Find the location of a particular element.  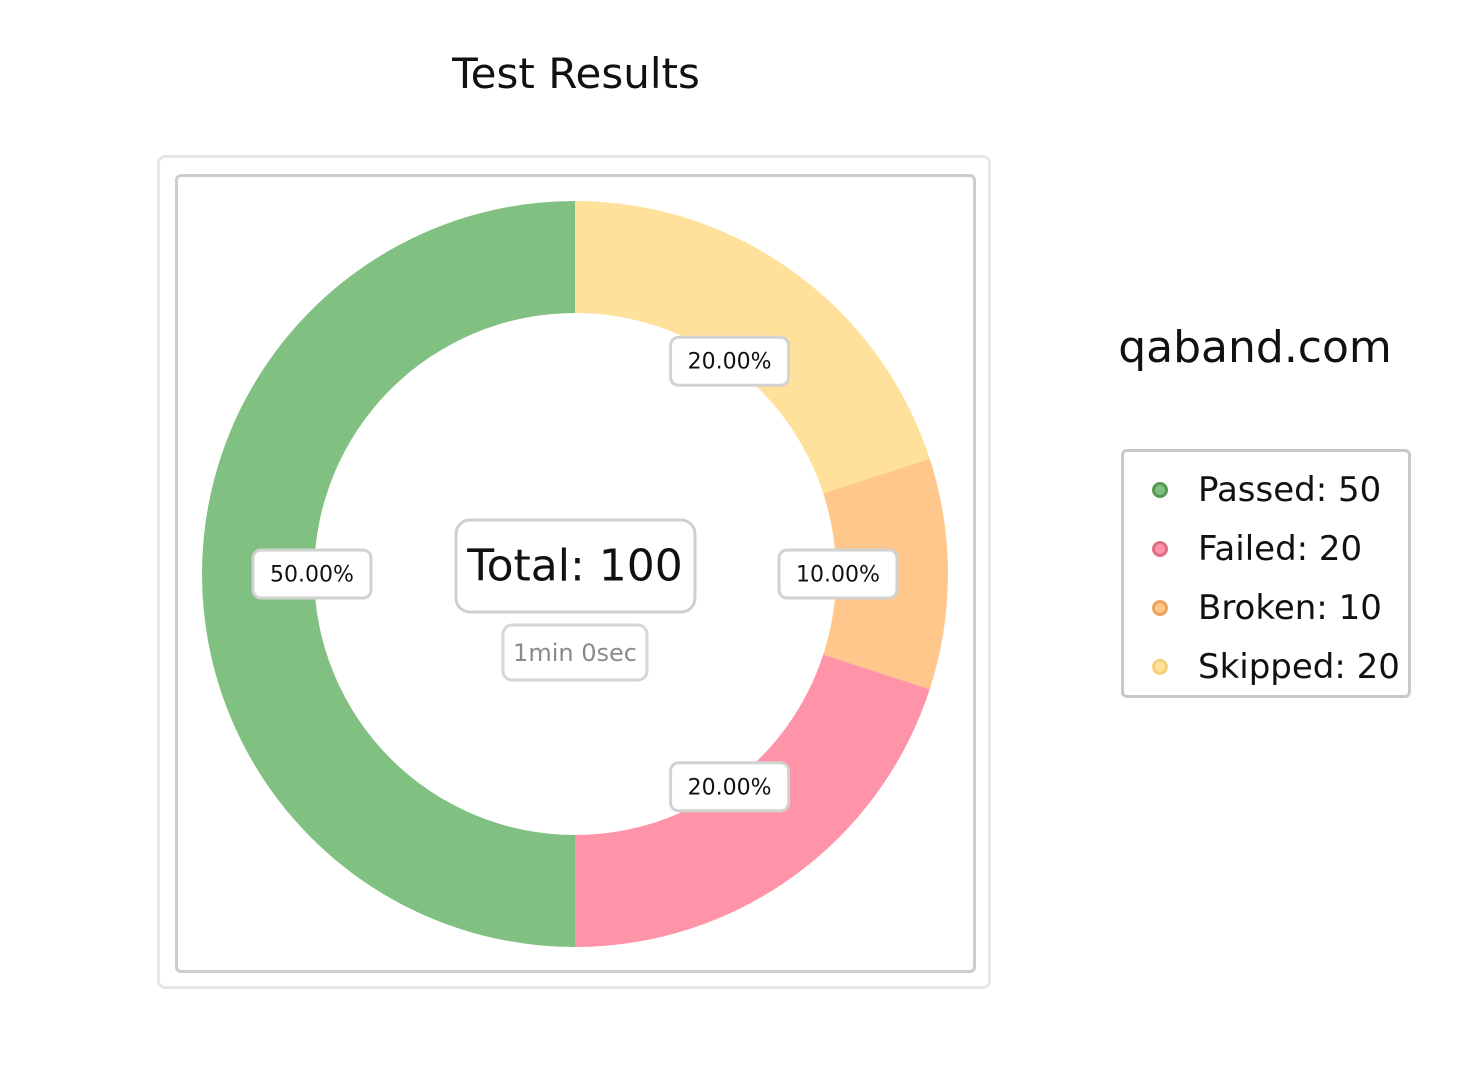

legend-item-broken: Broken: 10 is located at coordinates (1266, 607).